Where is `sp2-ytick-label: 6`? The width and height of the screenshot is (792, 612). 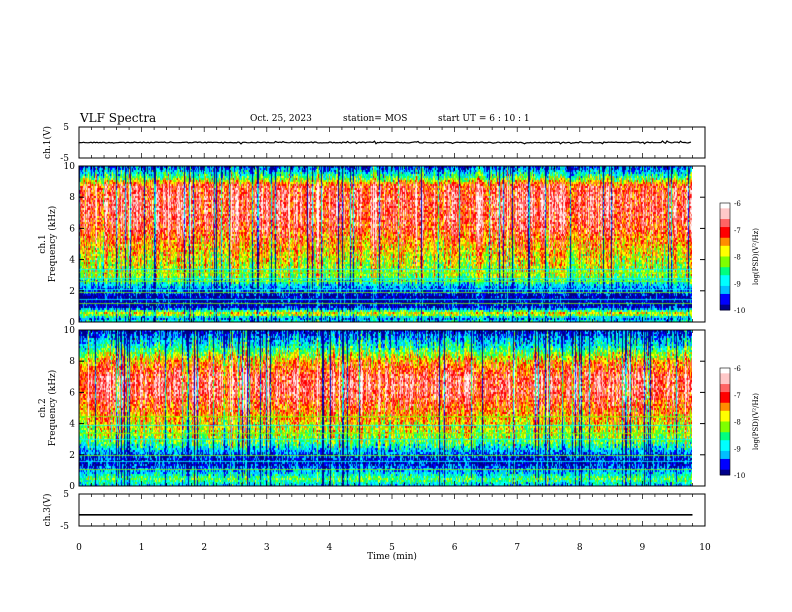 sp2-ytick-label: 6 is located at coordinates (72, 393).